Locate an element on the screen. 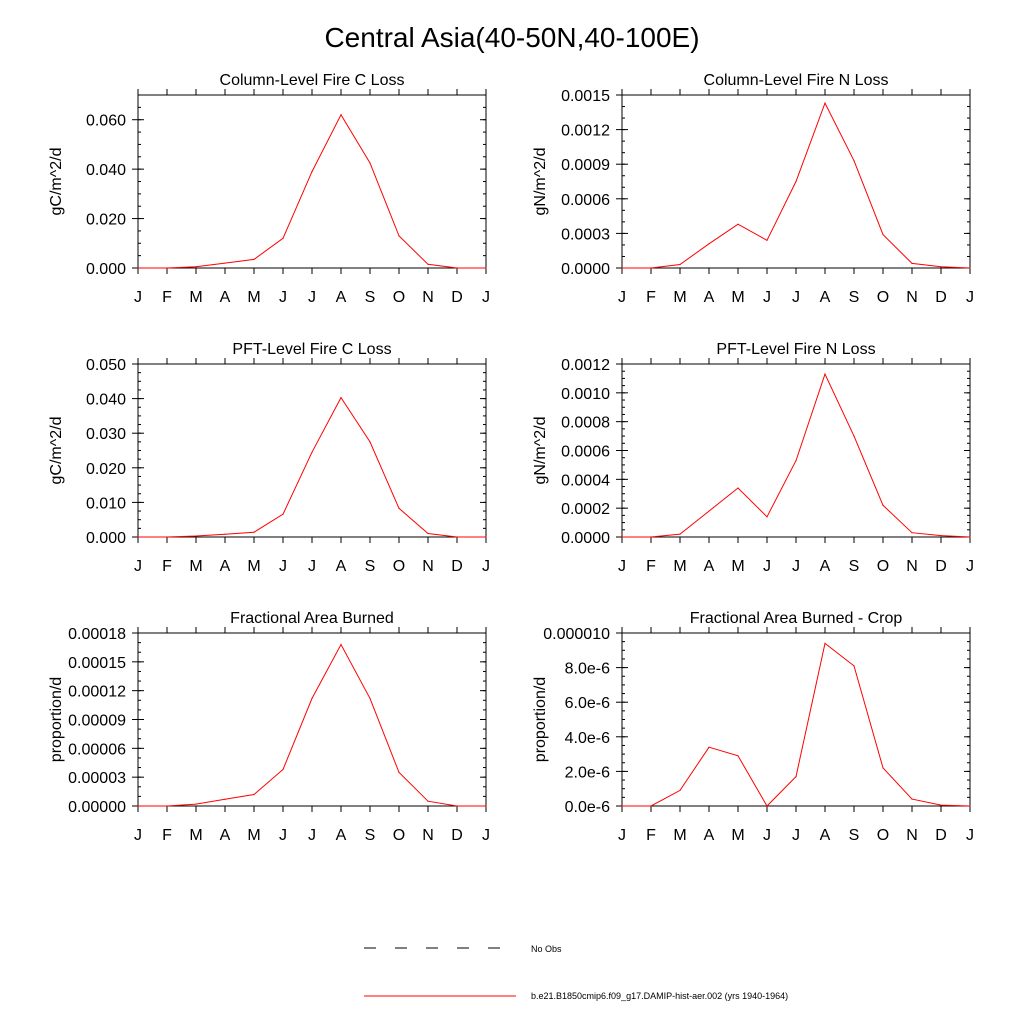 Image resolution: width=1024 pixels, height=1024 pixels. y-tick-label: 0.0004 is located at coordinates (585, 480).